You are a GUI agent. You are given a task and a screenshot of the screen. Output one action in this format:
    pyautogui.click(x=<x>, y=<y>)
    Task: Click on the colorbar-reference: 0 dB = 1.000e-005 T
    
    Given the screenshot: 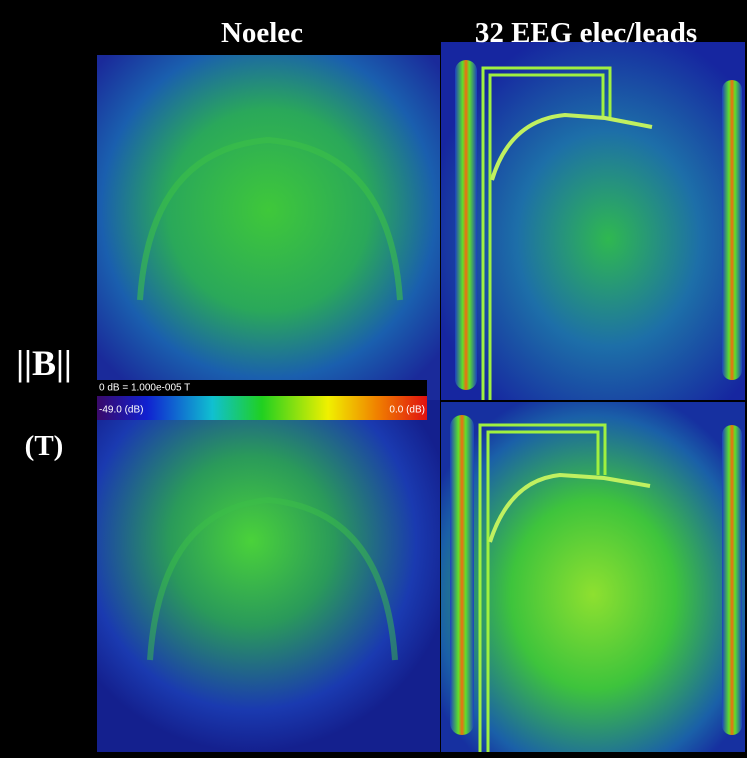 What is the action you would take?
    pyautogui.click(x=144, y=388)
    